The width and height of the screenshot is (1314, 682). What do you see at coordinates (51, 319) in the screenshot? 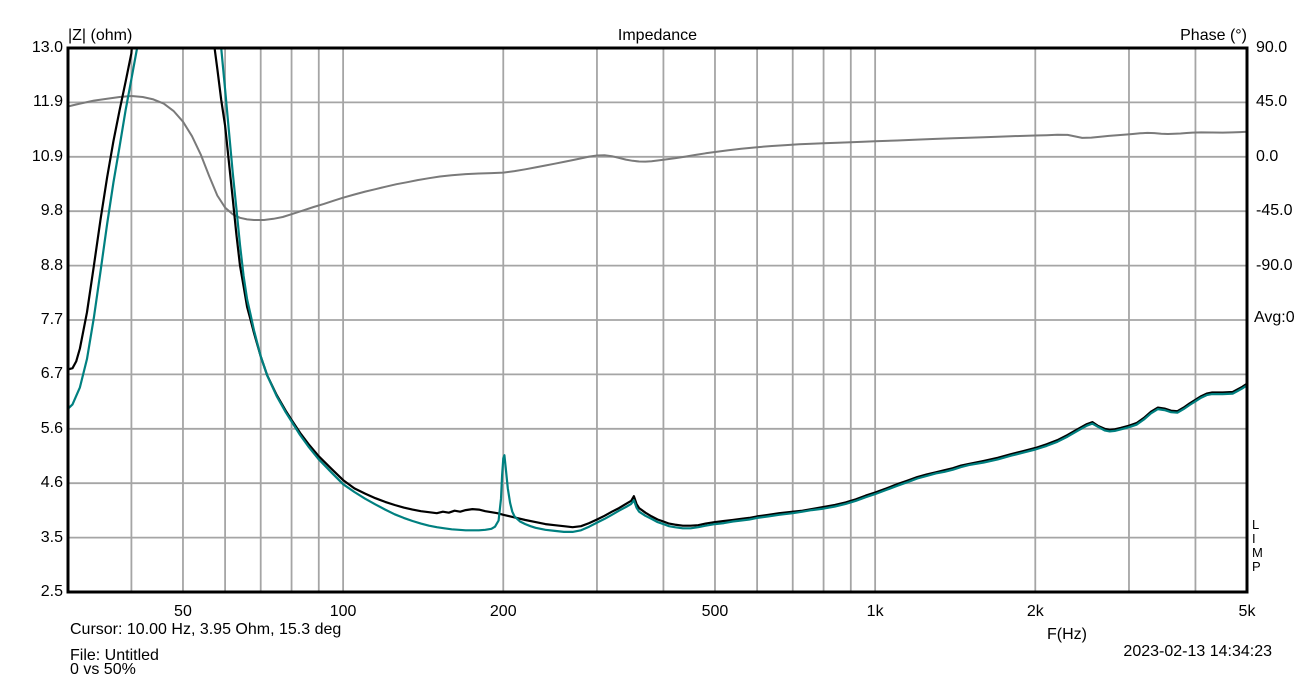
I see `y-left-tick-label: 7.7` at bounding box center [51, 319].